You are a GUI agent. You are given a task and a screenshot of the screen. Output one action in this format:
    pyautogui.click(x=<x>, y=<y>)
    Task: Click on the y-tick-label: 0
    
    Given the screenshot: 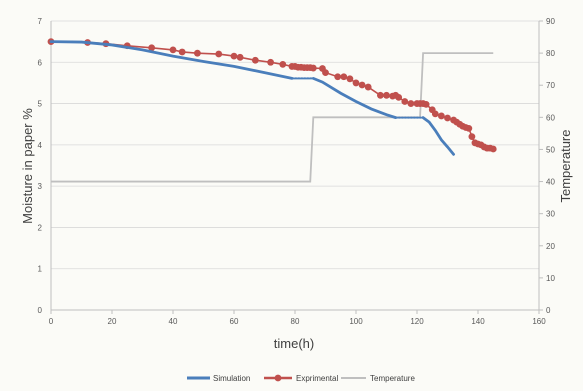 What is the action you would take?
    pyautogui.click(x=40, y=310)
    